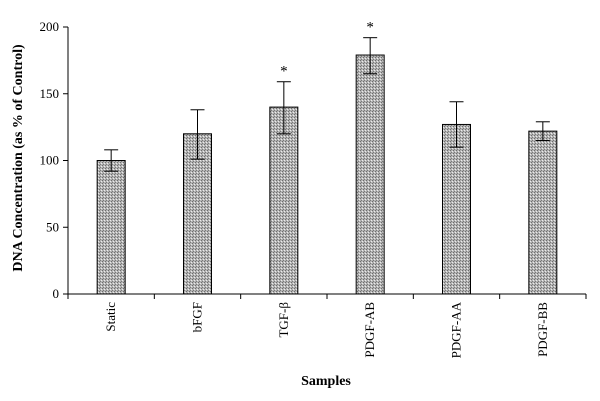 This screenshot has height=401, width=600. What do you see at coordinates (50, 93) in the screenshot?
I see `y-tick-label: 150` at bounding box center [50, 93].